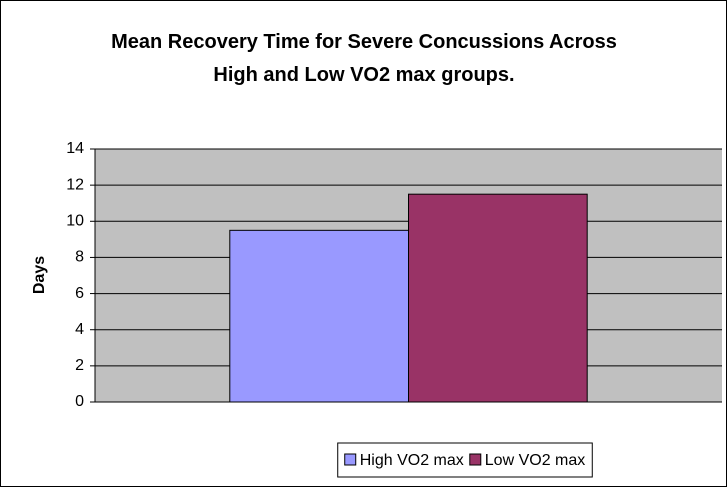  What do you see at coordinates (39, 275) in the screenshot?
I see `y-axis-label: Days` at bounding box center [39, 275].